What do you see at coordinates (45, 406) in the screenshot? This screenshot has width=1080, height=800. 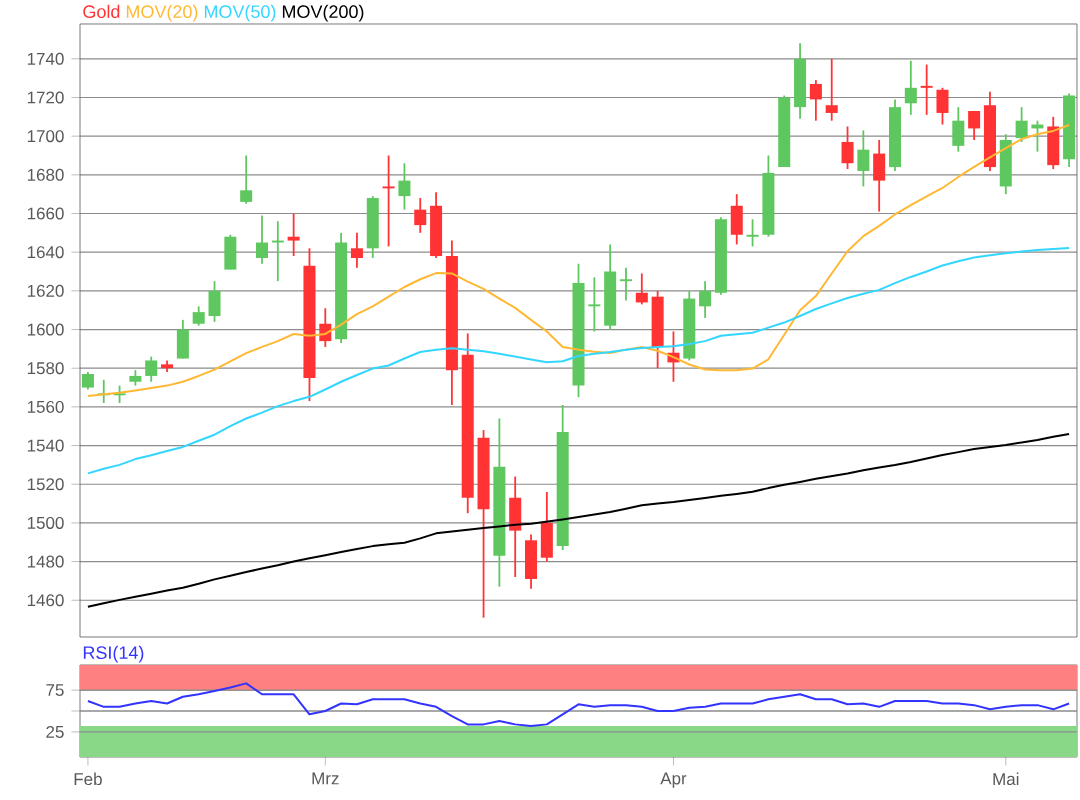 I see `y-tick-label: 1560` at bounding box center [45, 406].